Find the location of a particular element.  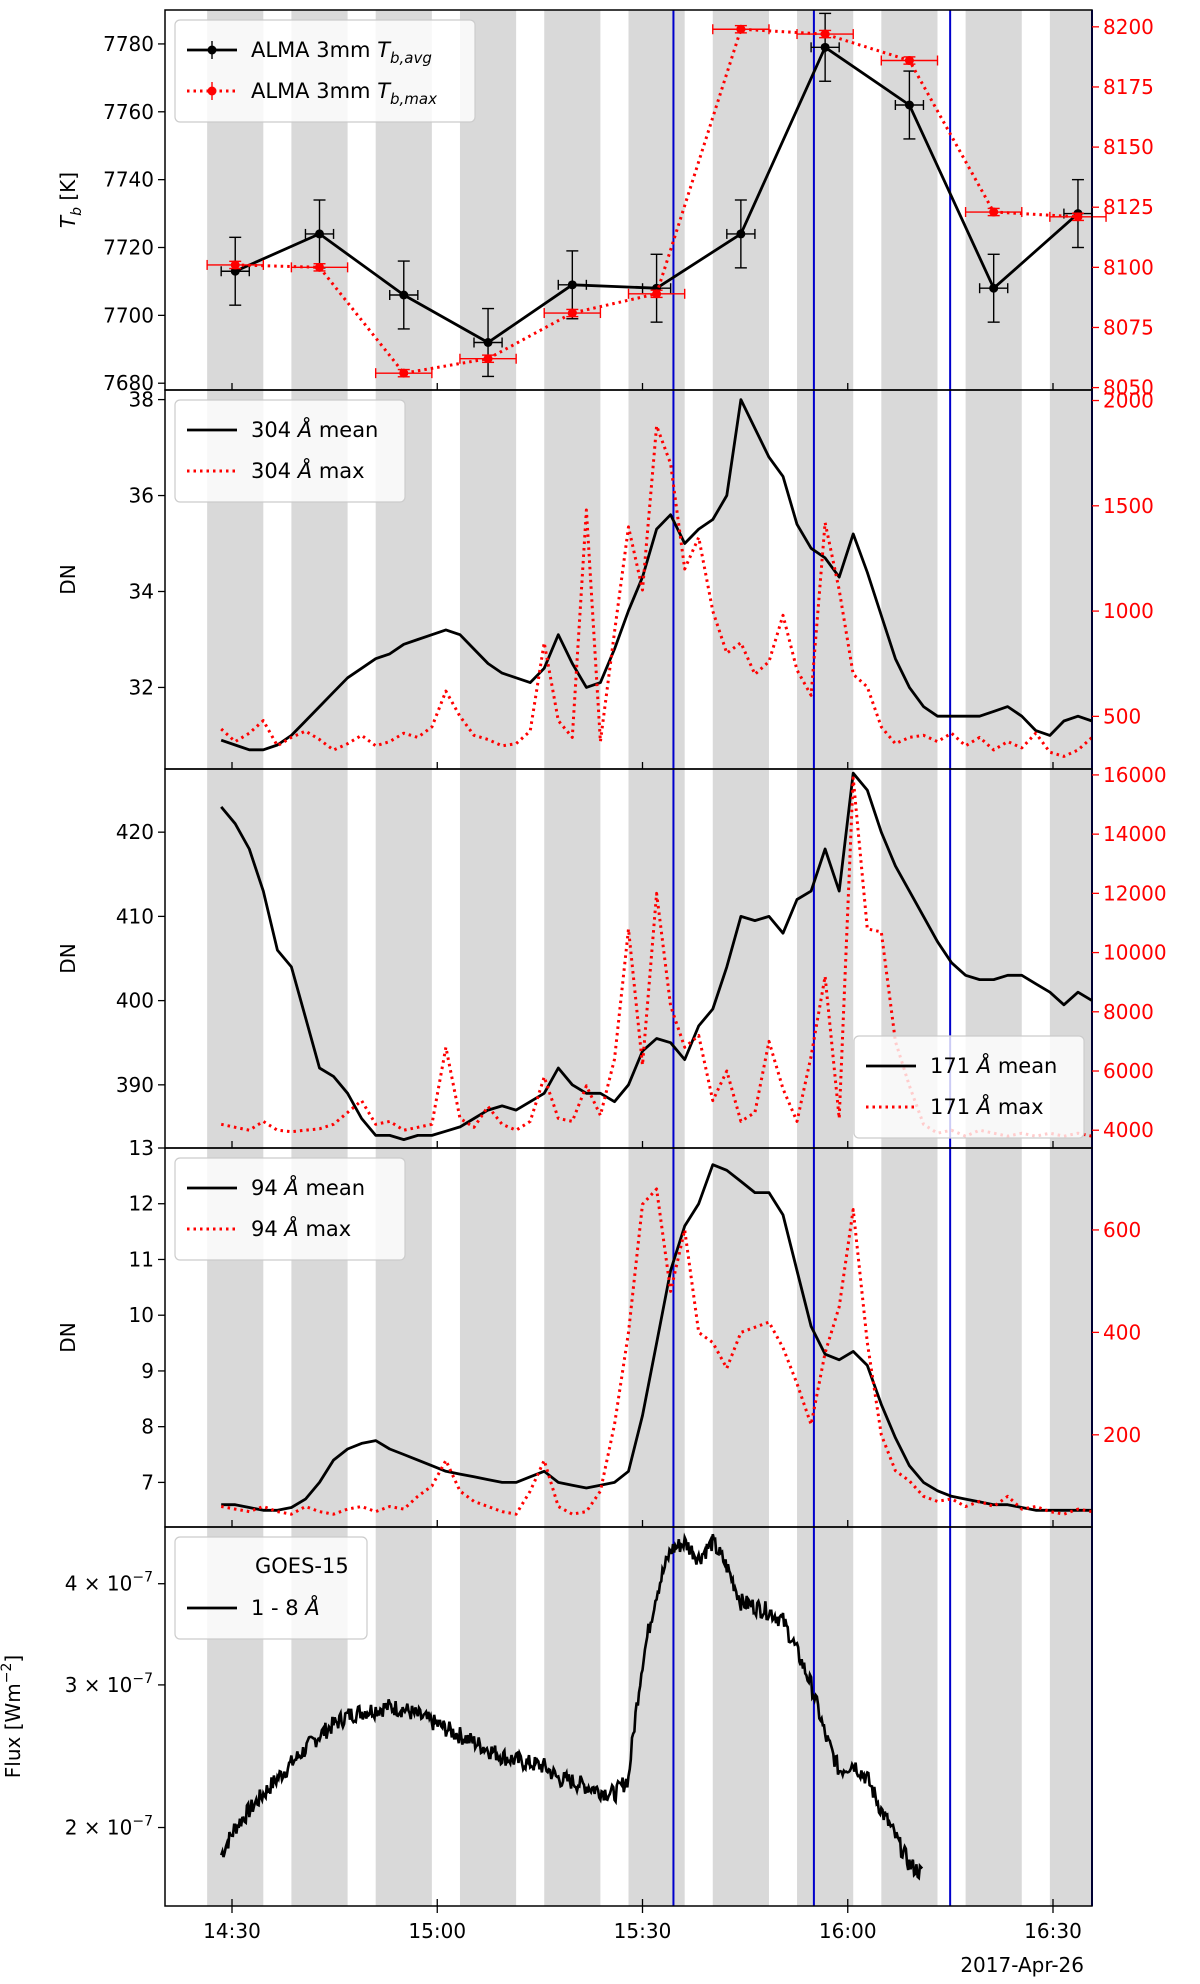

y-tick-label-right: 8050 is located at coordinates (1128, 388).